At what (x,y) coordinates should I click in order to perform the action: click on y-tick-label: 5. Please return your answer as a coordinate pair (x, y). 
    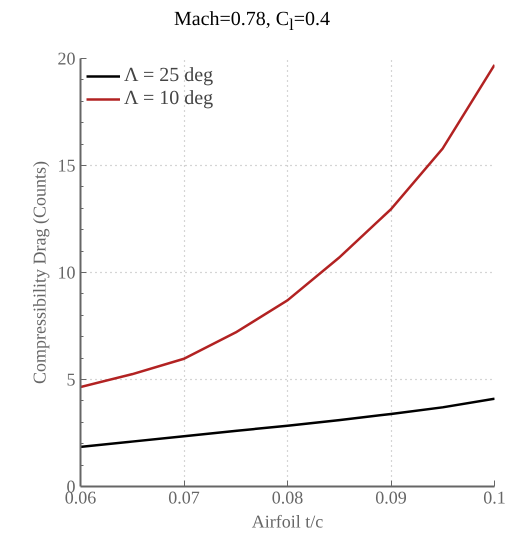
    Looking at the image, I should click on (71, 380).